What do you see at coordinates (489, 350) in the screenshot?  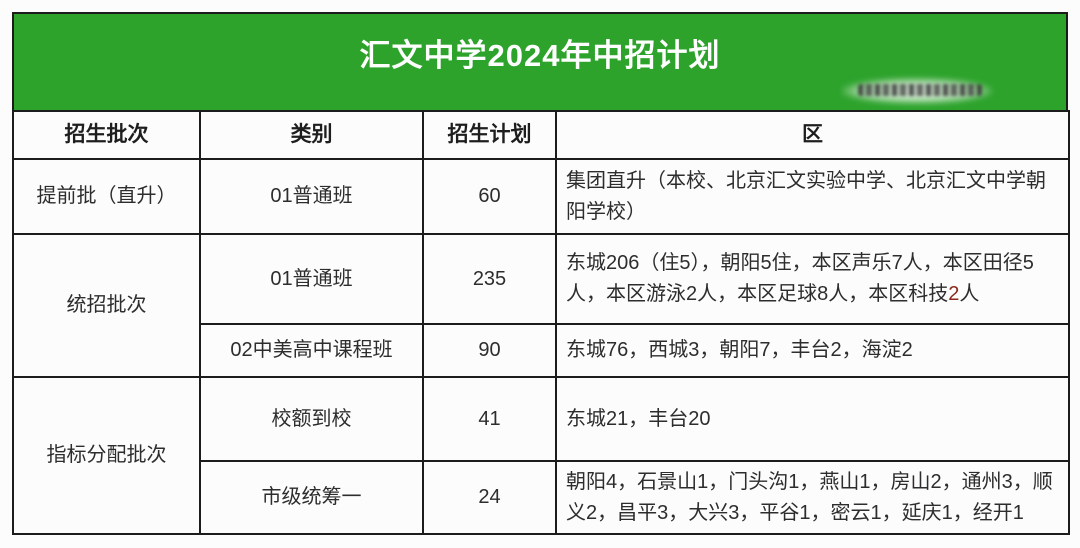 I see `plan-cell: 90` at bounding box center [489, 350].